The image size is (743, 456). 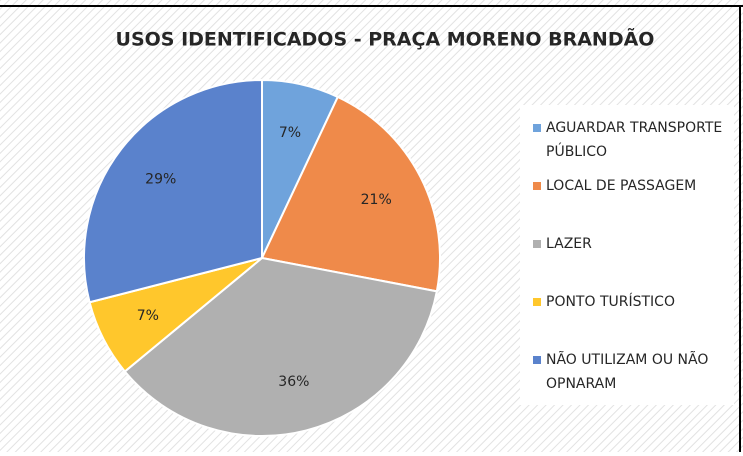 I want to click on data-label: 29%, so click(x=160, y=179).